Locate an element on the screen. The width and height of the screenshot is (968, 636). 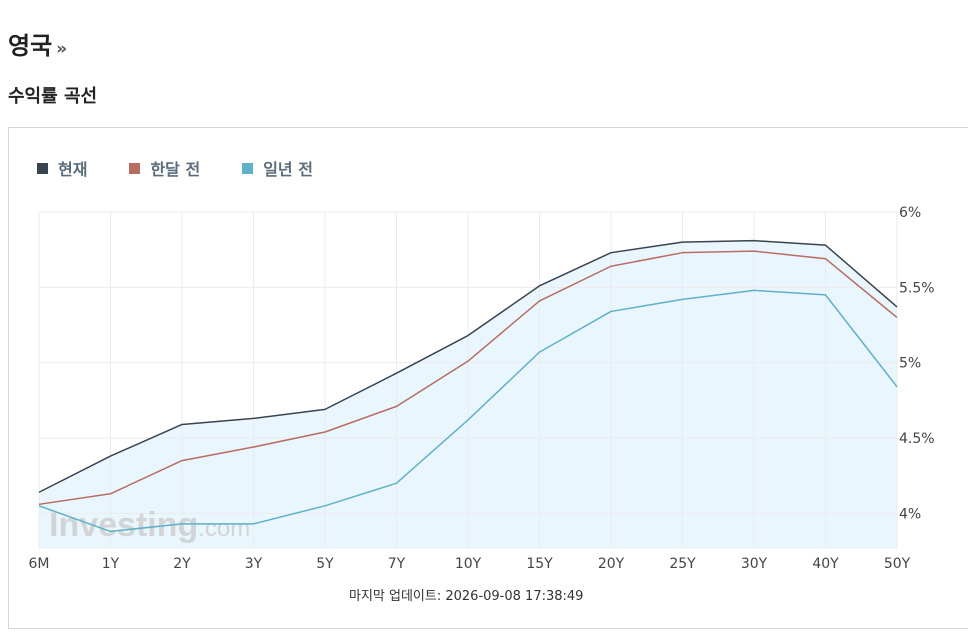
y-tick-label: 4.5% is located at coordinates (917, 439).